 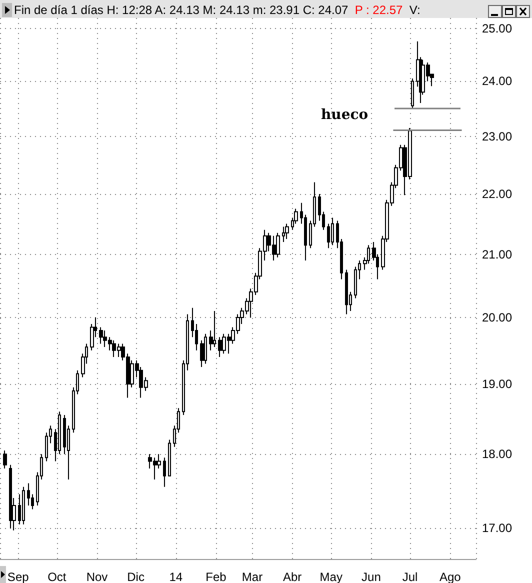 What do you see at coordinates (292, 576) in the screenshot?
I see `x-tick-label: Abr` at bounding box center [292, 576].